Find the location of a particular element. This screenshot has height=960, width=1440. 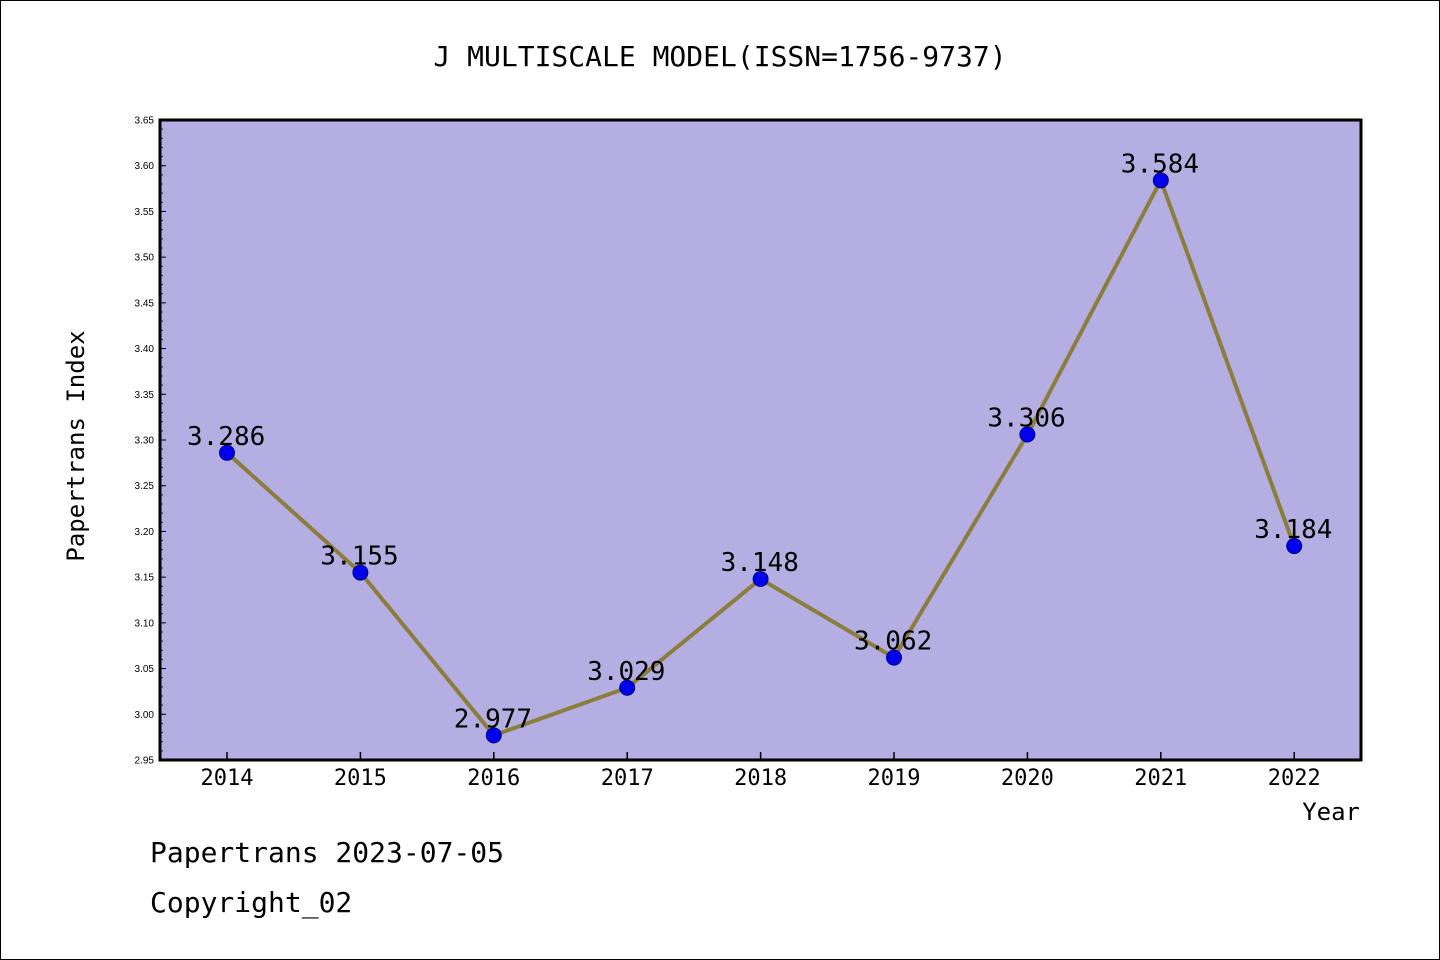

x-tick-label: 2019 is located at coordinates (894, 778).